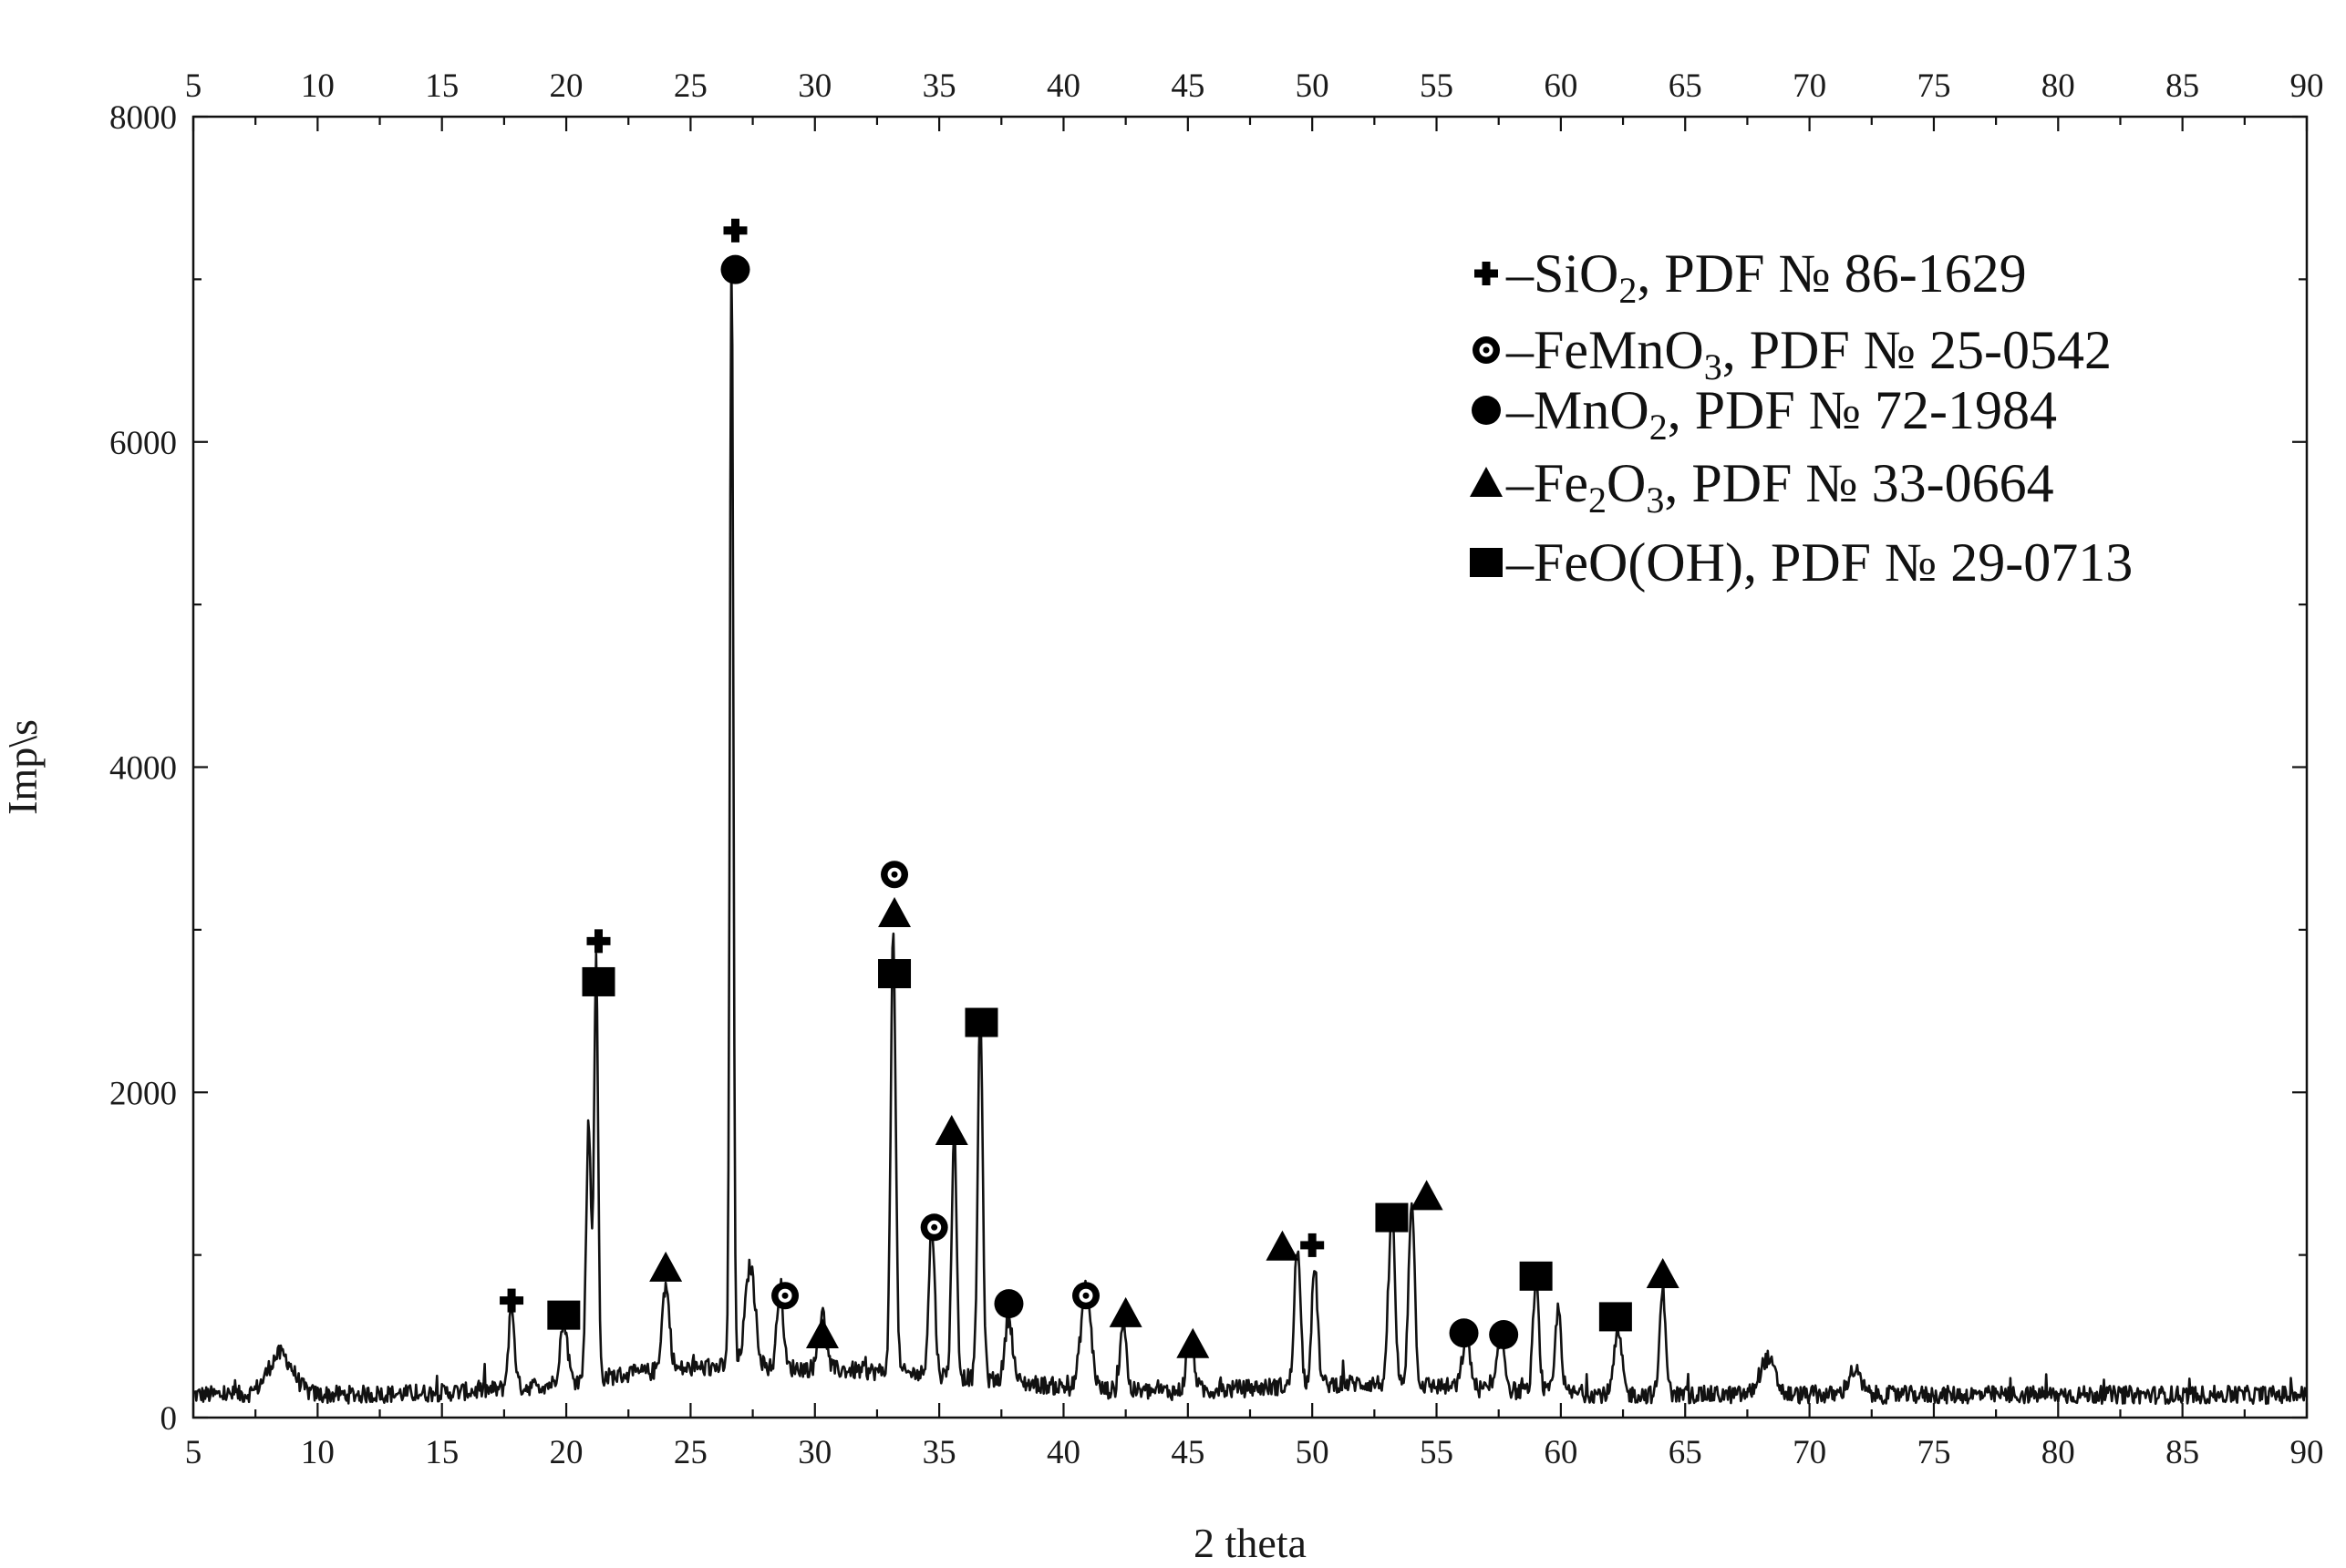 Image resolution: width=2346 pixels, height=1568 pixels. What do you see at coordinates (143, 1093) in the screenshot?
I see `y-tick-label: 2000` at bounding box center [143, 1093].